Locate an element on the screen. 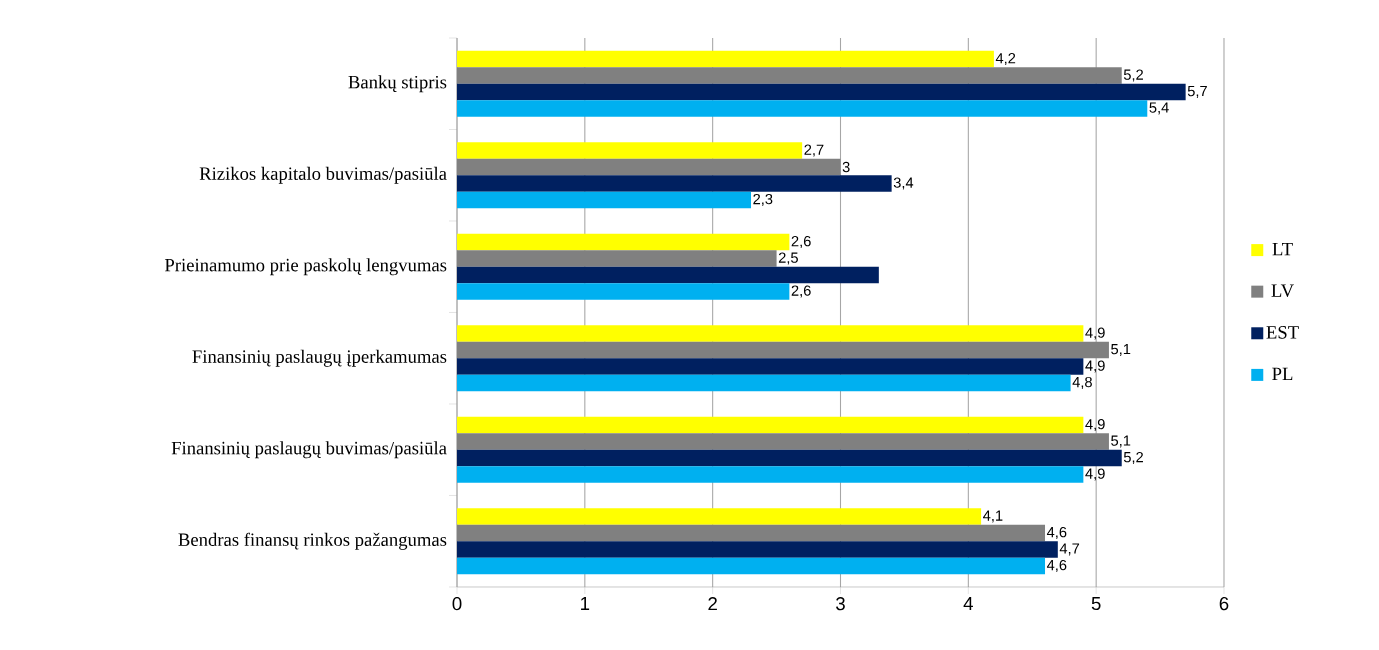 The image size is (1379, 650). data-label: 5,7 is located at coordinates (1197, 92).